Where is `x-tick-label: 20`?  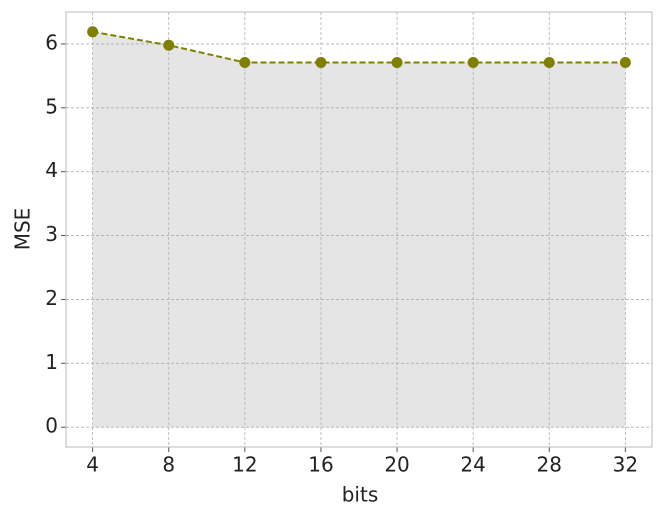
x-tick-label: 20 is located at coordinates (396, 465).